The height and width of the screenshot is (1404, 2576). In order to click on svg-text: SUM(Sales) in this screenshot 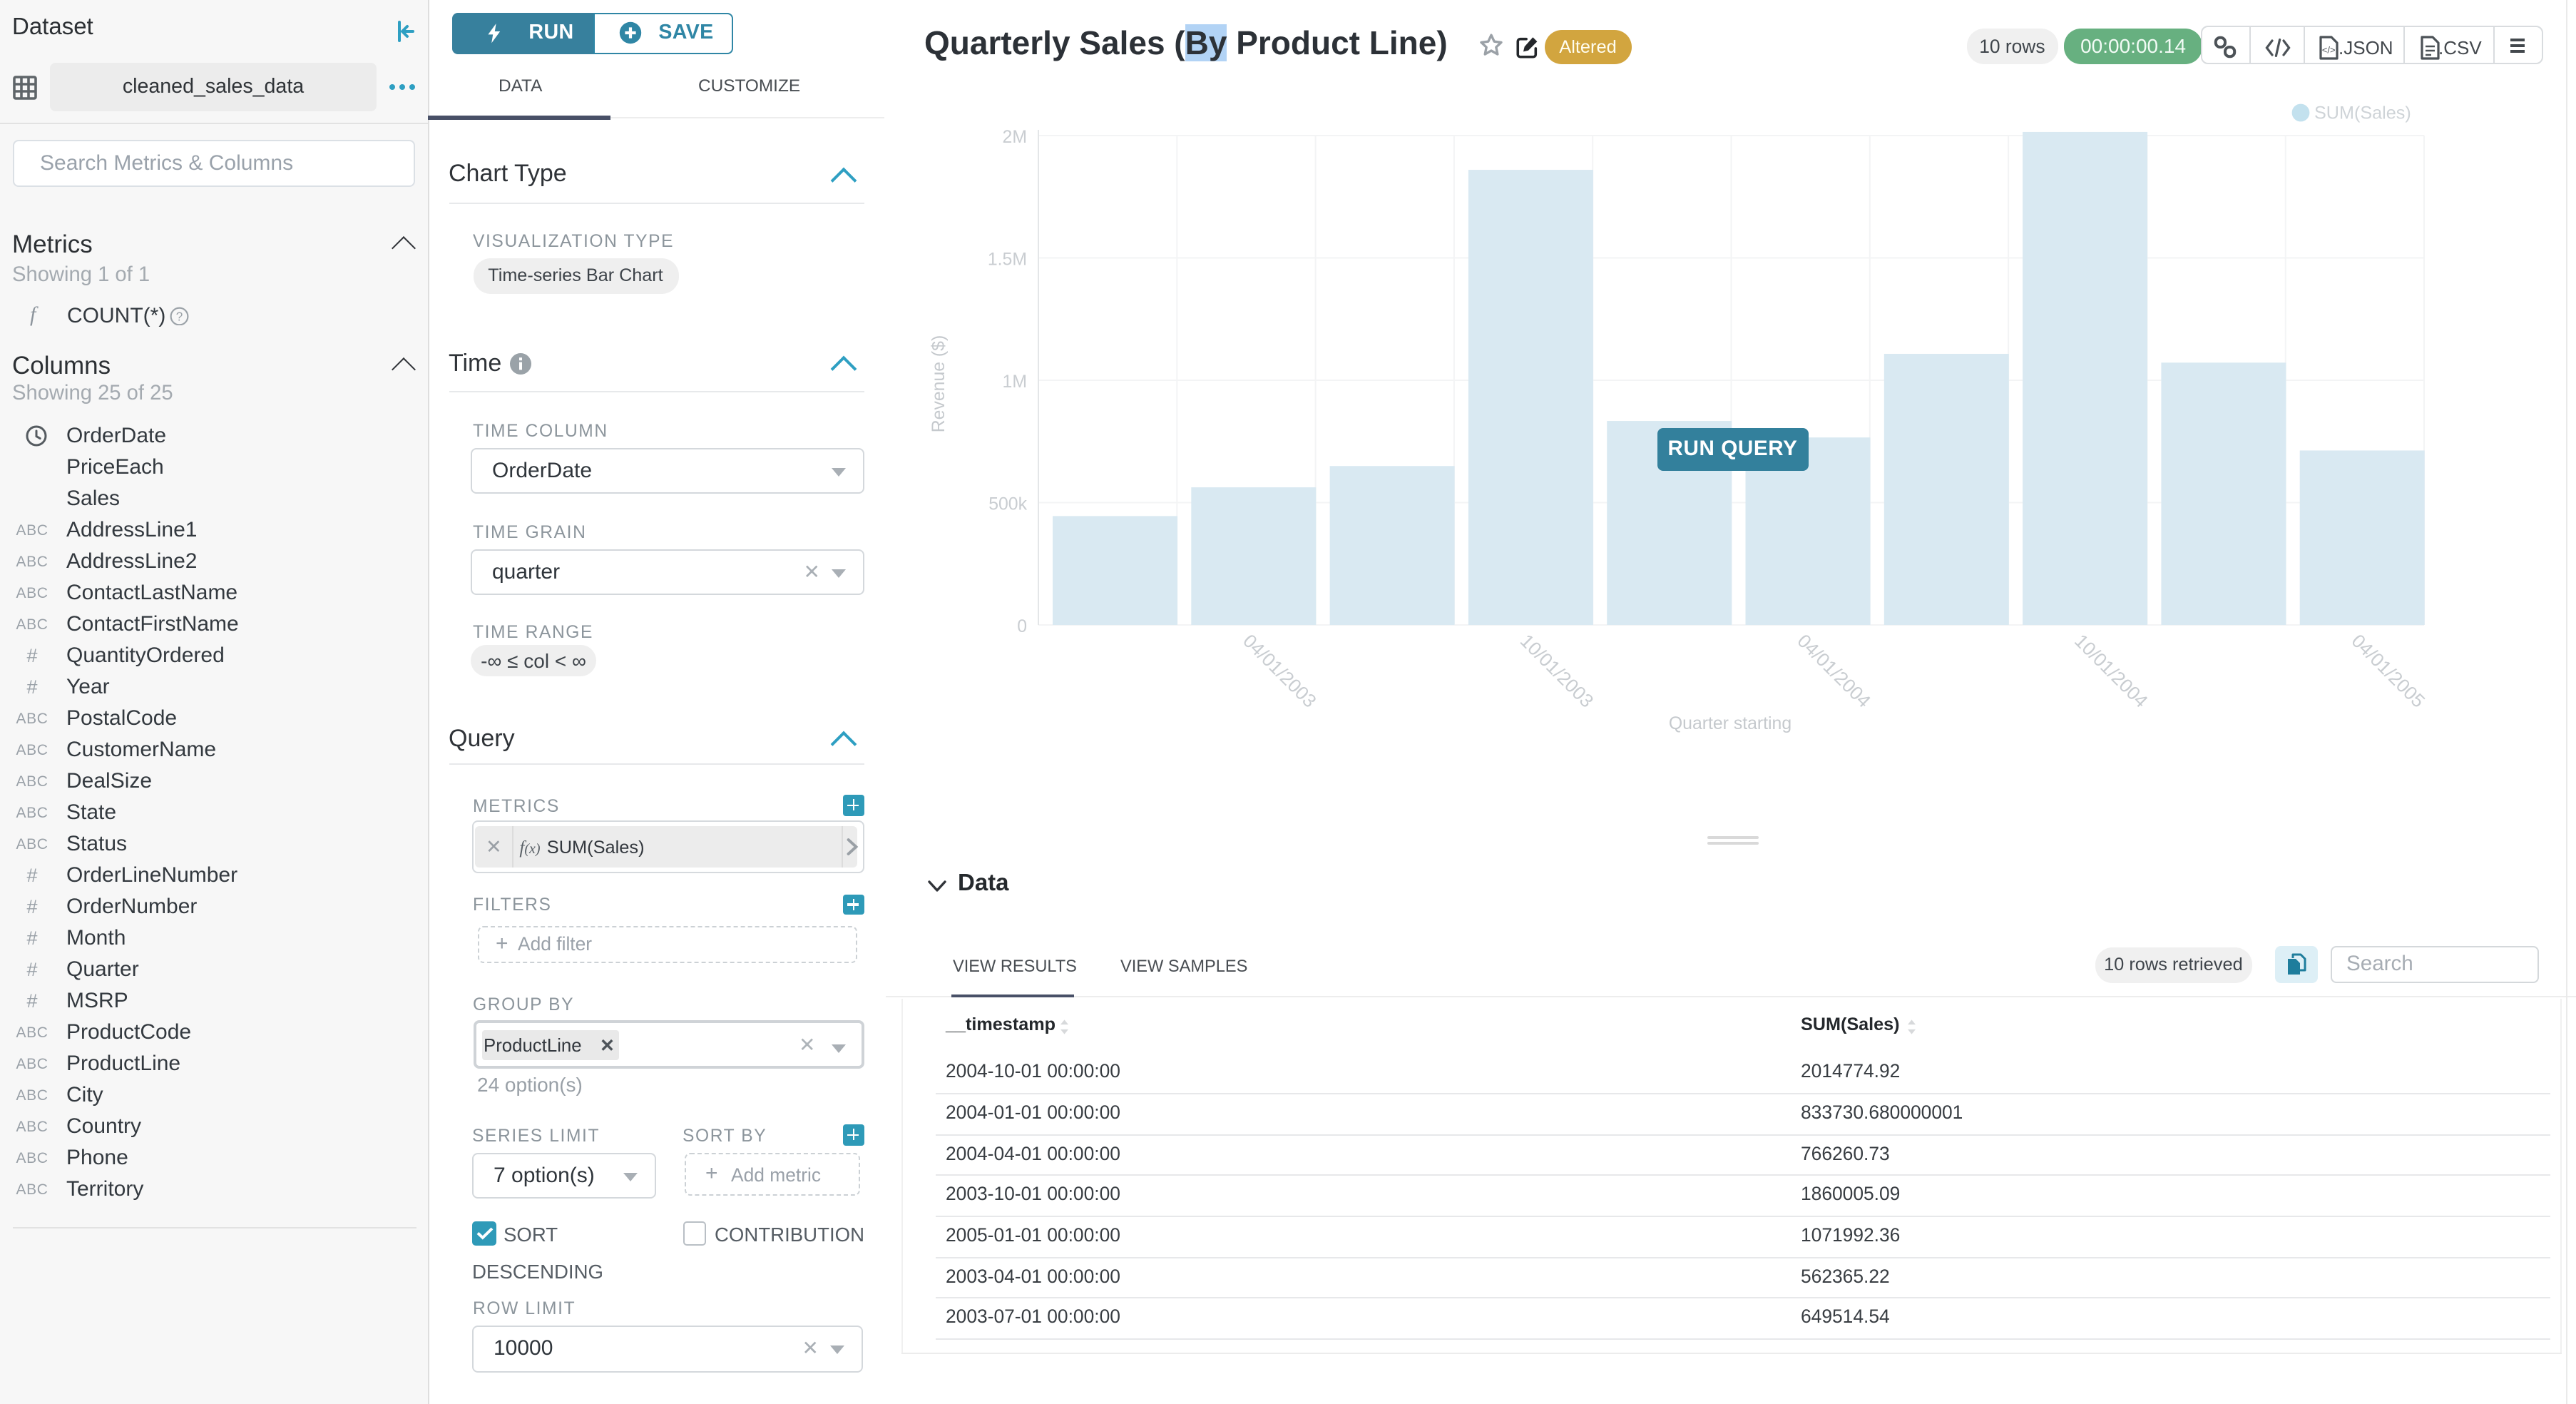, I will do `click(2362, 113)`.